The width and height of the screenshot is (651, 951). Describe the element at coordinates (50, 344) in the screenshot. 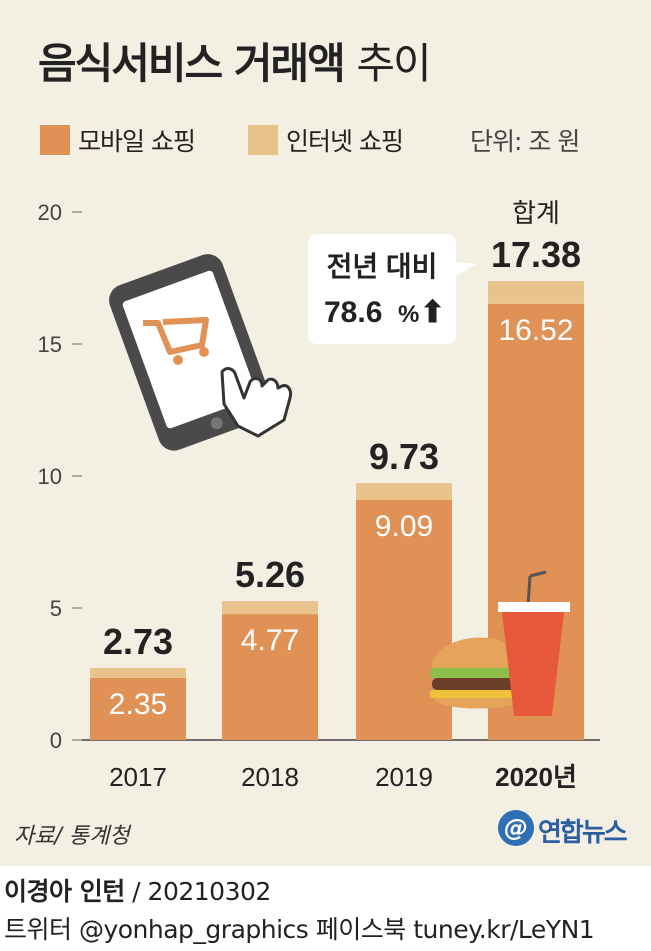

I see `y-tick-label: 15` at that location.